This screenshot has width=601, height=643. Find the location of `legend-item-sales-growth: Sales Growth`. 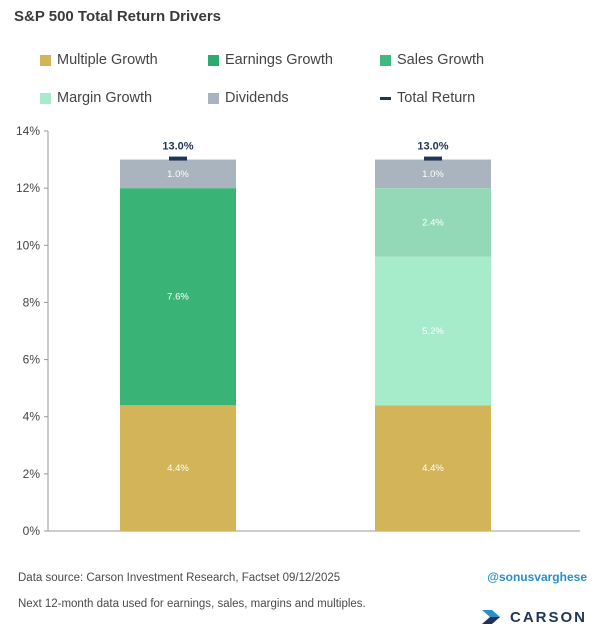

legend-item-sales-growth: Sales Growth is located at coordinates (432, 60).